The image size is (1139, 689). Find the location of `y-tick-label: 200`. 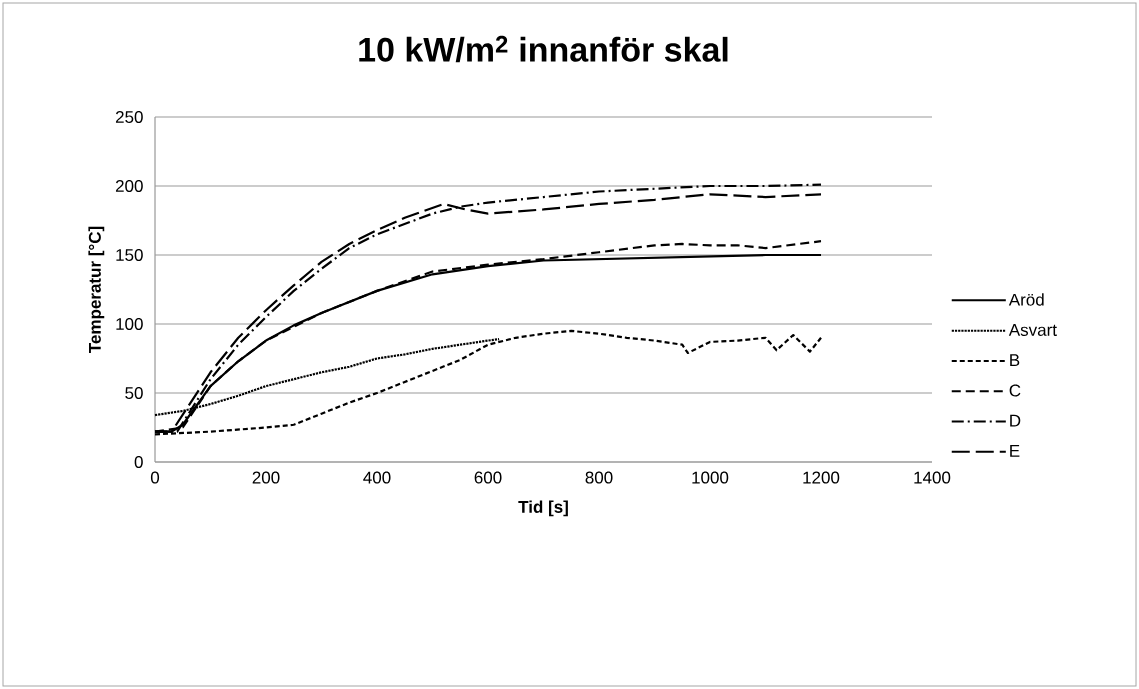

y-tick-label: 200 is located at coordinates (129, 186).